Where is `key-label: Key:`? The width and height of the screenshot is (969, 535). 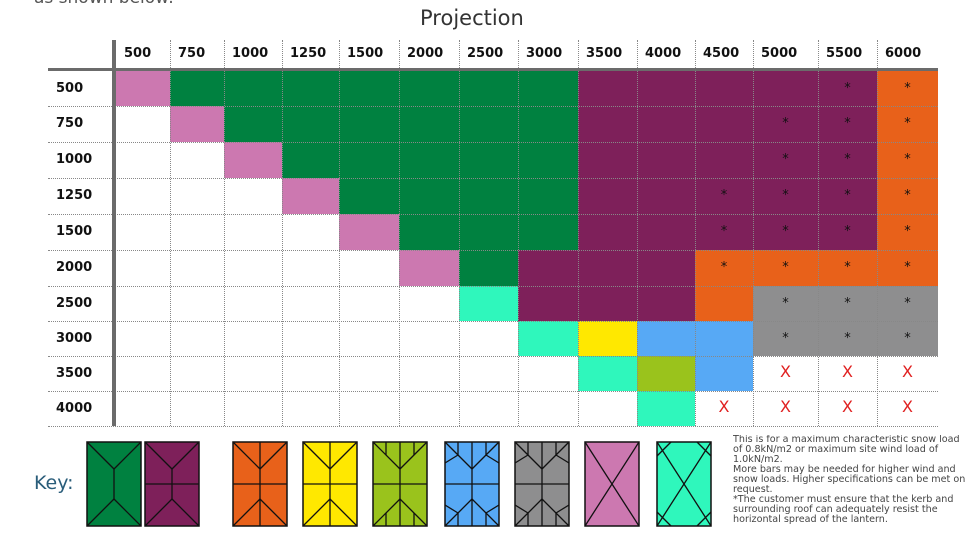 key-label: Key: is located at coordinates (54, 483).